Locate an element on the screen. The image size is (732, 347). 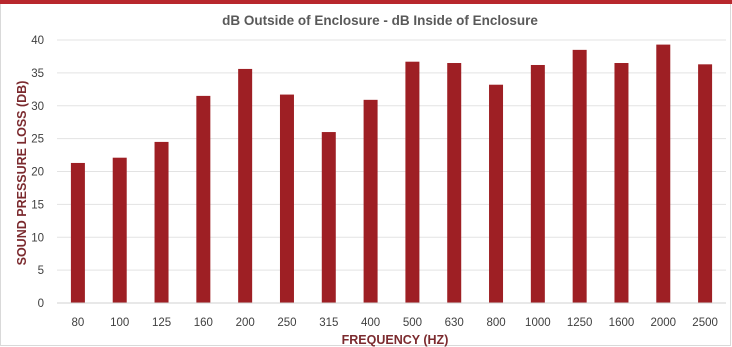
y-tick-label: 0 is located at coordinates (41, 304).